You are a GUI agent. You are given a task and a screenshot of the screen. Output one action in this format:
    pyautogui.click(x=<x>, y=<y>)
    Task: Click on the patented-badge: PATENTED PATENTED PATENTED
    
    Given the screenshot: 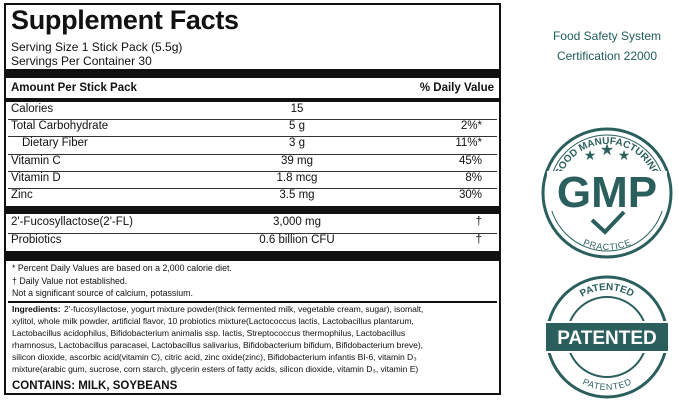 What is the action you would take?
    pyautogui.click(x=607, y=337)
    